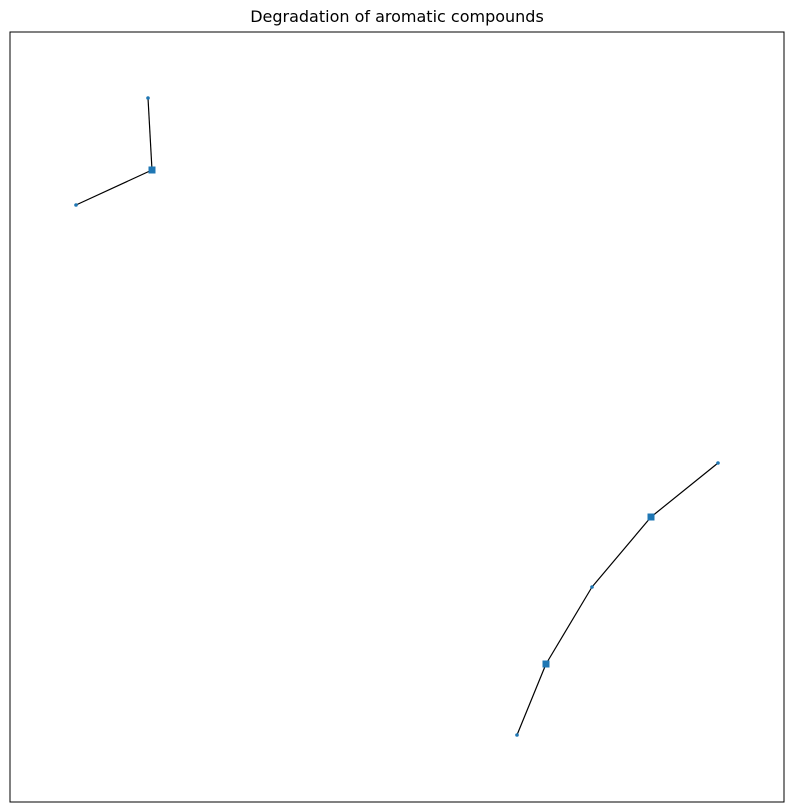 The width and height of the screenshot is (794, 812). Describe the element at coordinates (114, 187) in the screenshot. I see `edge-a2-a3` at that location.